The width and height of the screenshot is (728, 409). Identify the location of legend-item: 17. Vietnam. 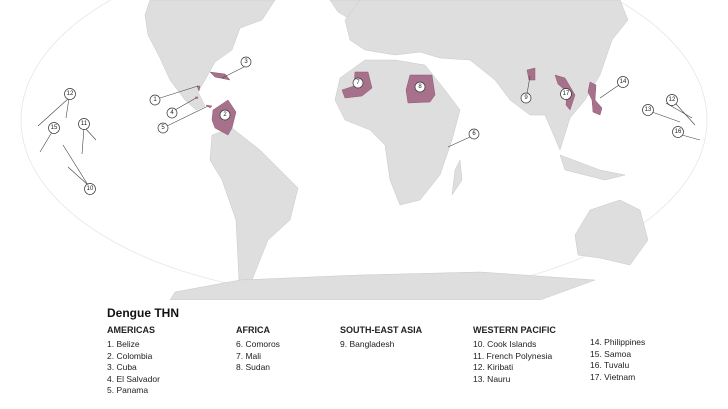
(613, 376).